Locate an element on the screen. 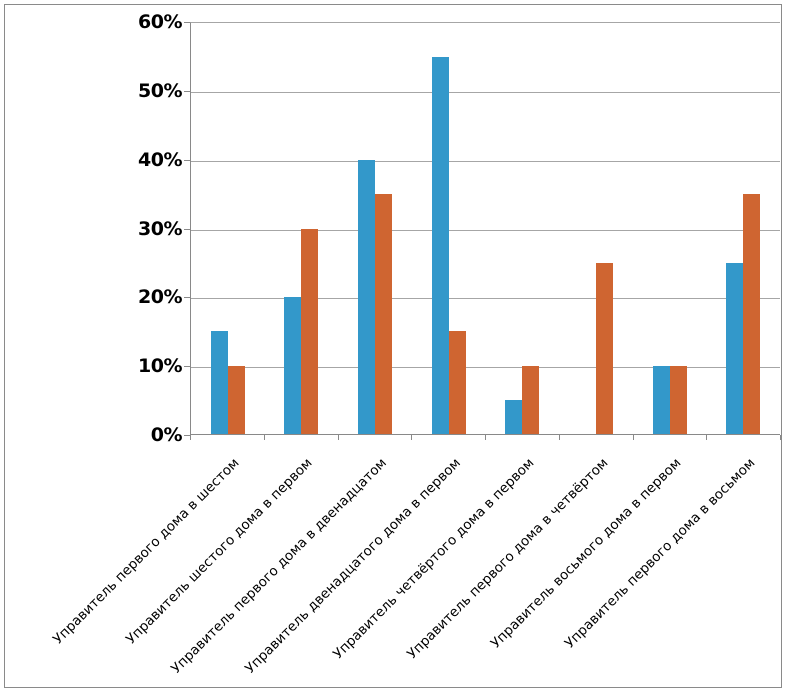  y-tick-label: 20% is located at coordinates (160, 297).